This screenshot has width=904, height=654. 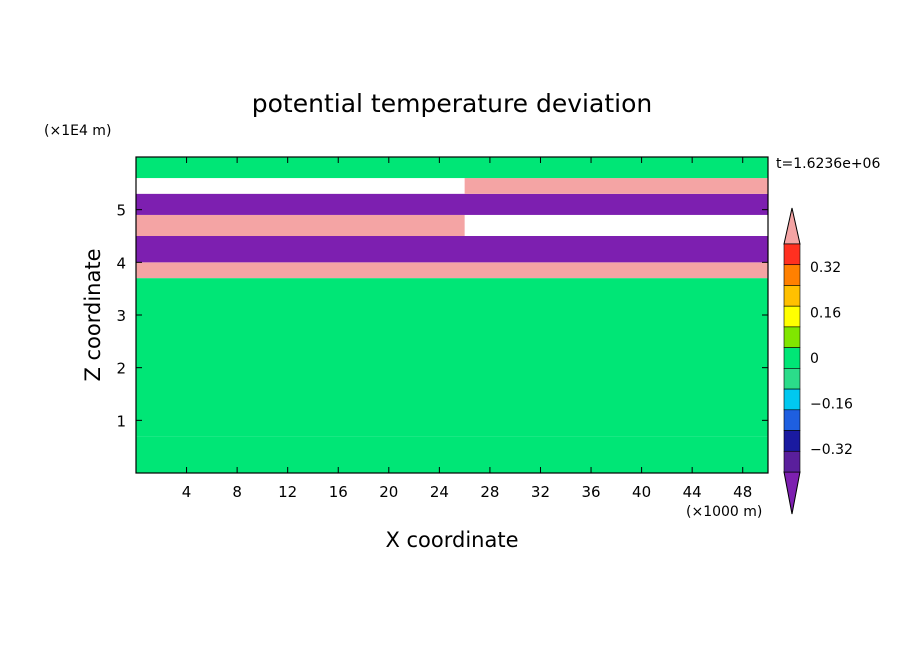 What do you see at coordinates (825, 313) in the screenshot?
I see `colorbar-label: 0.16` at bounding box center [825, 313].